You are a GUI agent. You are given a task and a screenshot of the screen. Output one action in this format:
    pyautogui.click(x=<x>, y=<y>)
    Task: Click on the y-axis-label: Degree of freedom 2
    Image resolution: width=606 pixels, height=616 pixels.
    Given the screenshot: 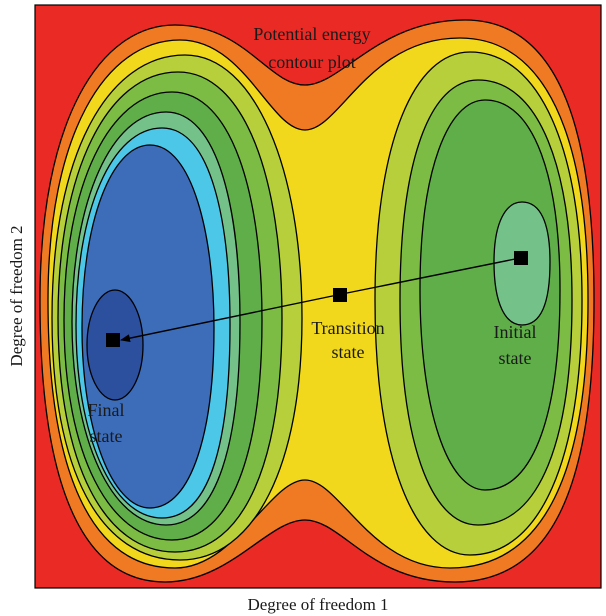 What is the action you would take?
    pyautogui.click(x=16, y=295)
    